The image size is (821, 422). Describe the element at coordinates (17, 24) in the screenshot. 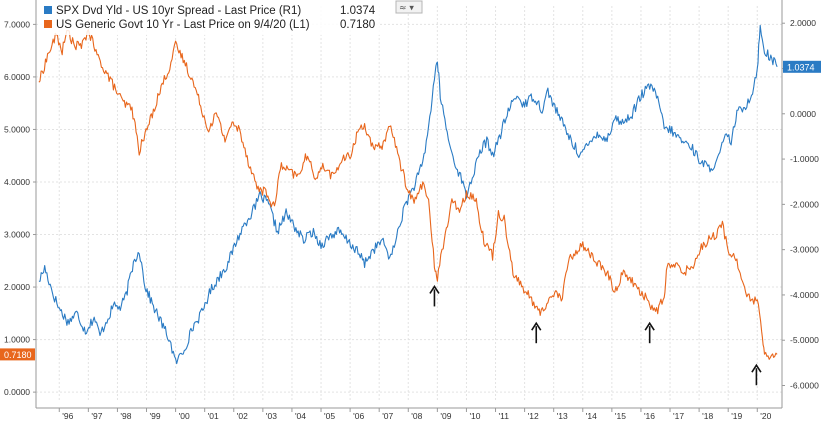

I see `left-axis-tick-label: 7.0000` at that location.